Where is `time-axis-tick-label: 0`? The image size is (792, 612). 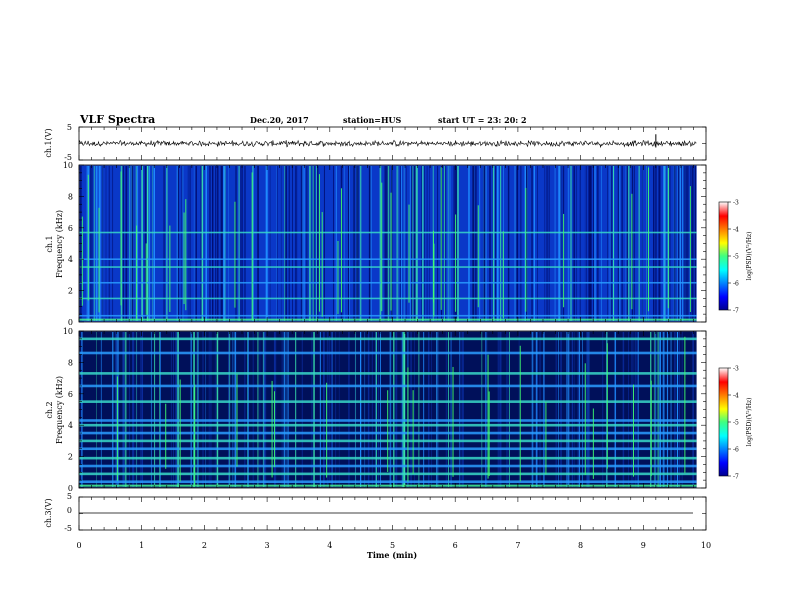 time-axis-tick-label: 0 is located at coordinates (78, 545).